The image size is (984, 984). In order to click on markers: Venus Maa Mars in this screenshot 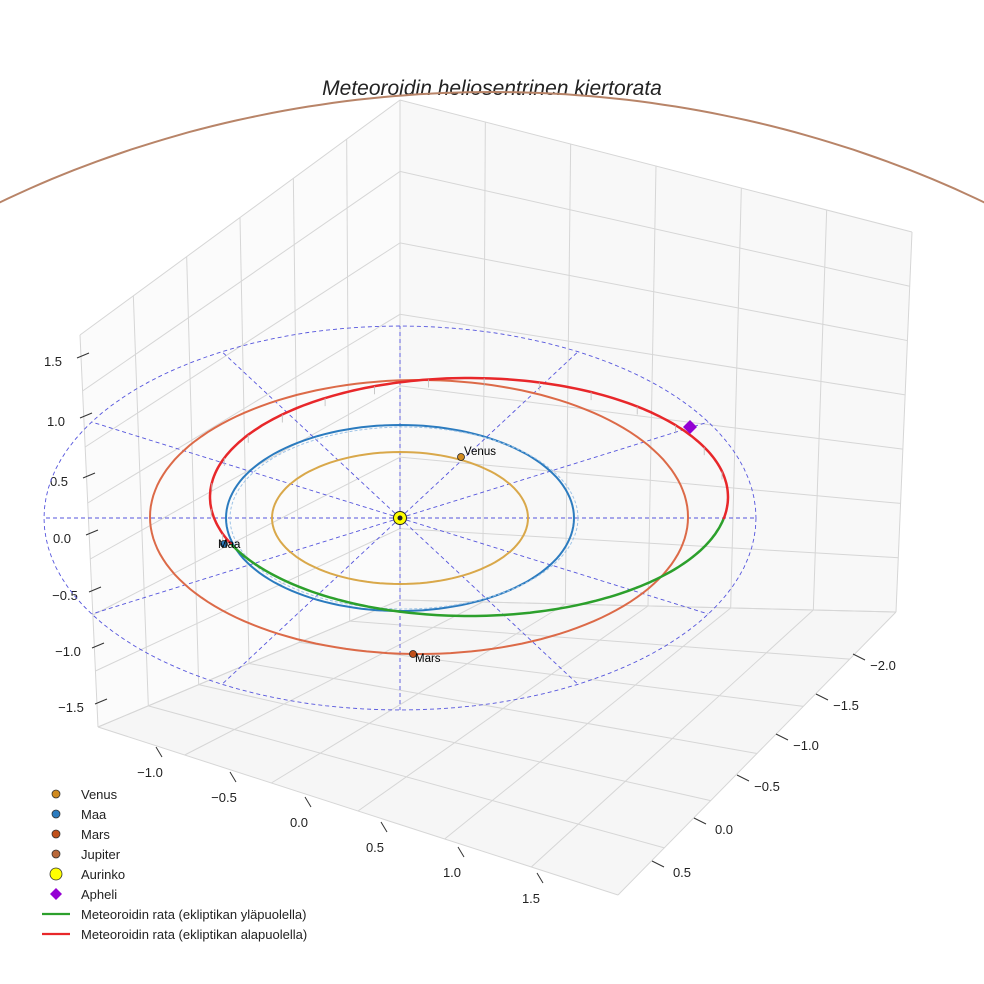, I will do `click(457, 542)`.